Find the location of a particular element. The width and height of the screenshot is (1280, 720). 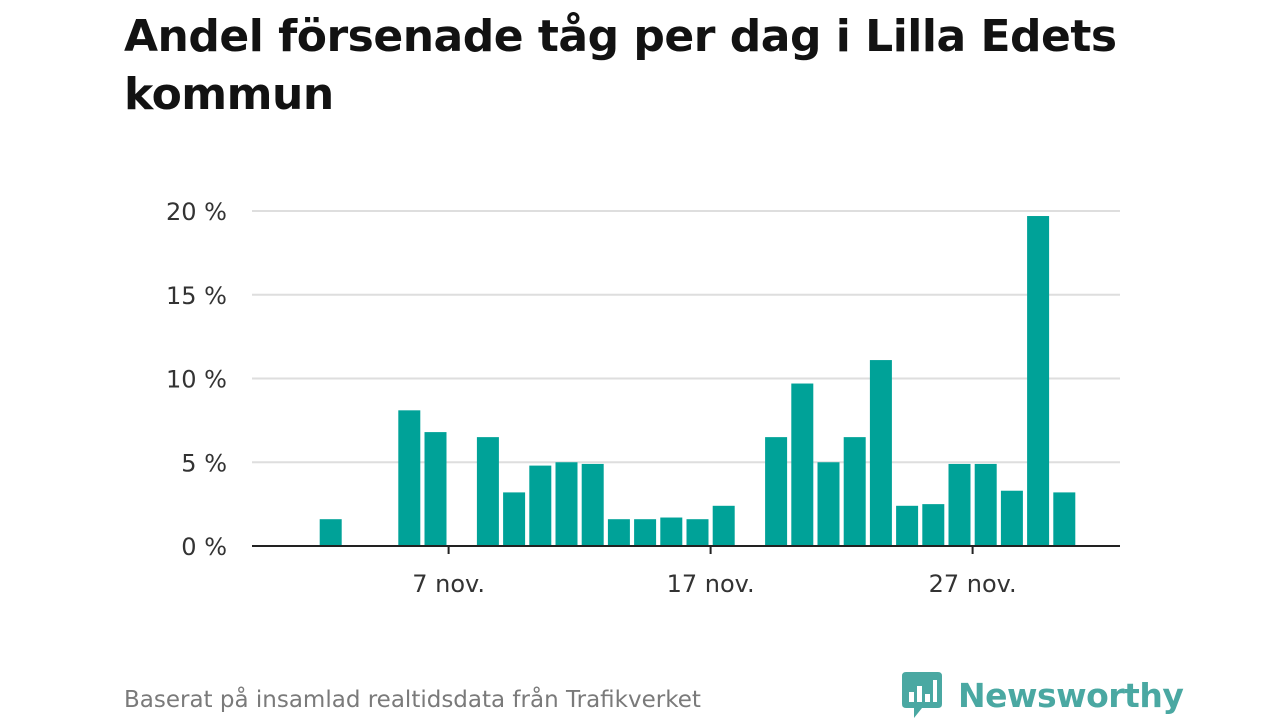

y-tick-label-5: 5 % is located at coordinates (204, 463).